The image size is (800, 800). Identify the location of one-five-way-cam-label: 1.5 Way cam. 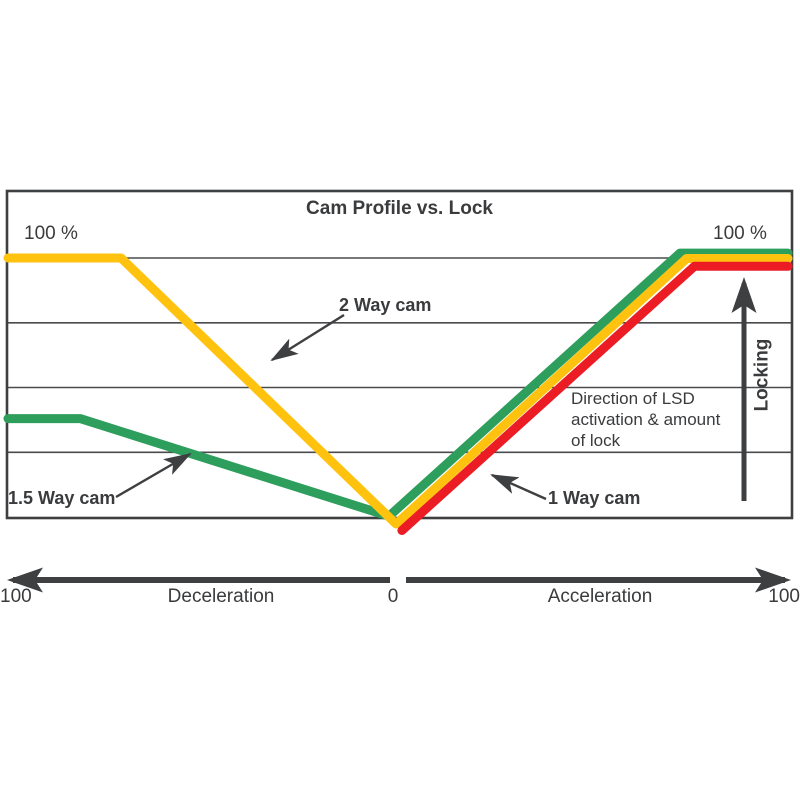
(62, 498).